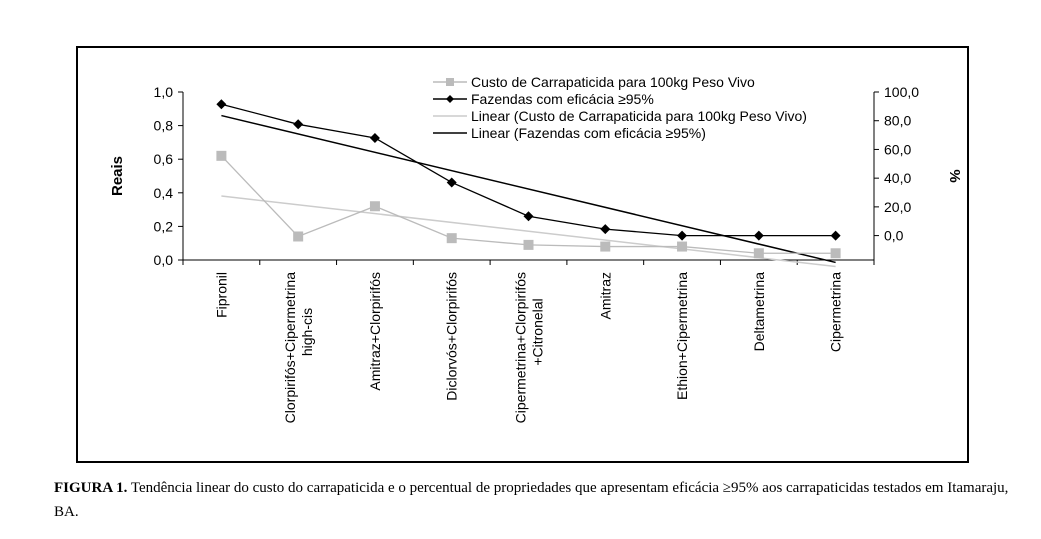  I want to click on x-category-label-line: Diclorvós+Clorpirifós, so click(452, 336).